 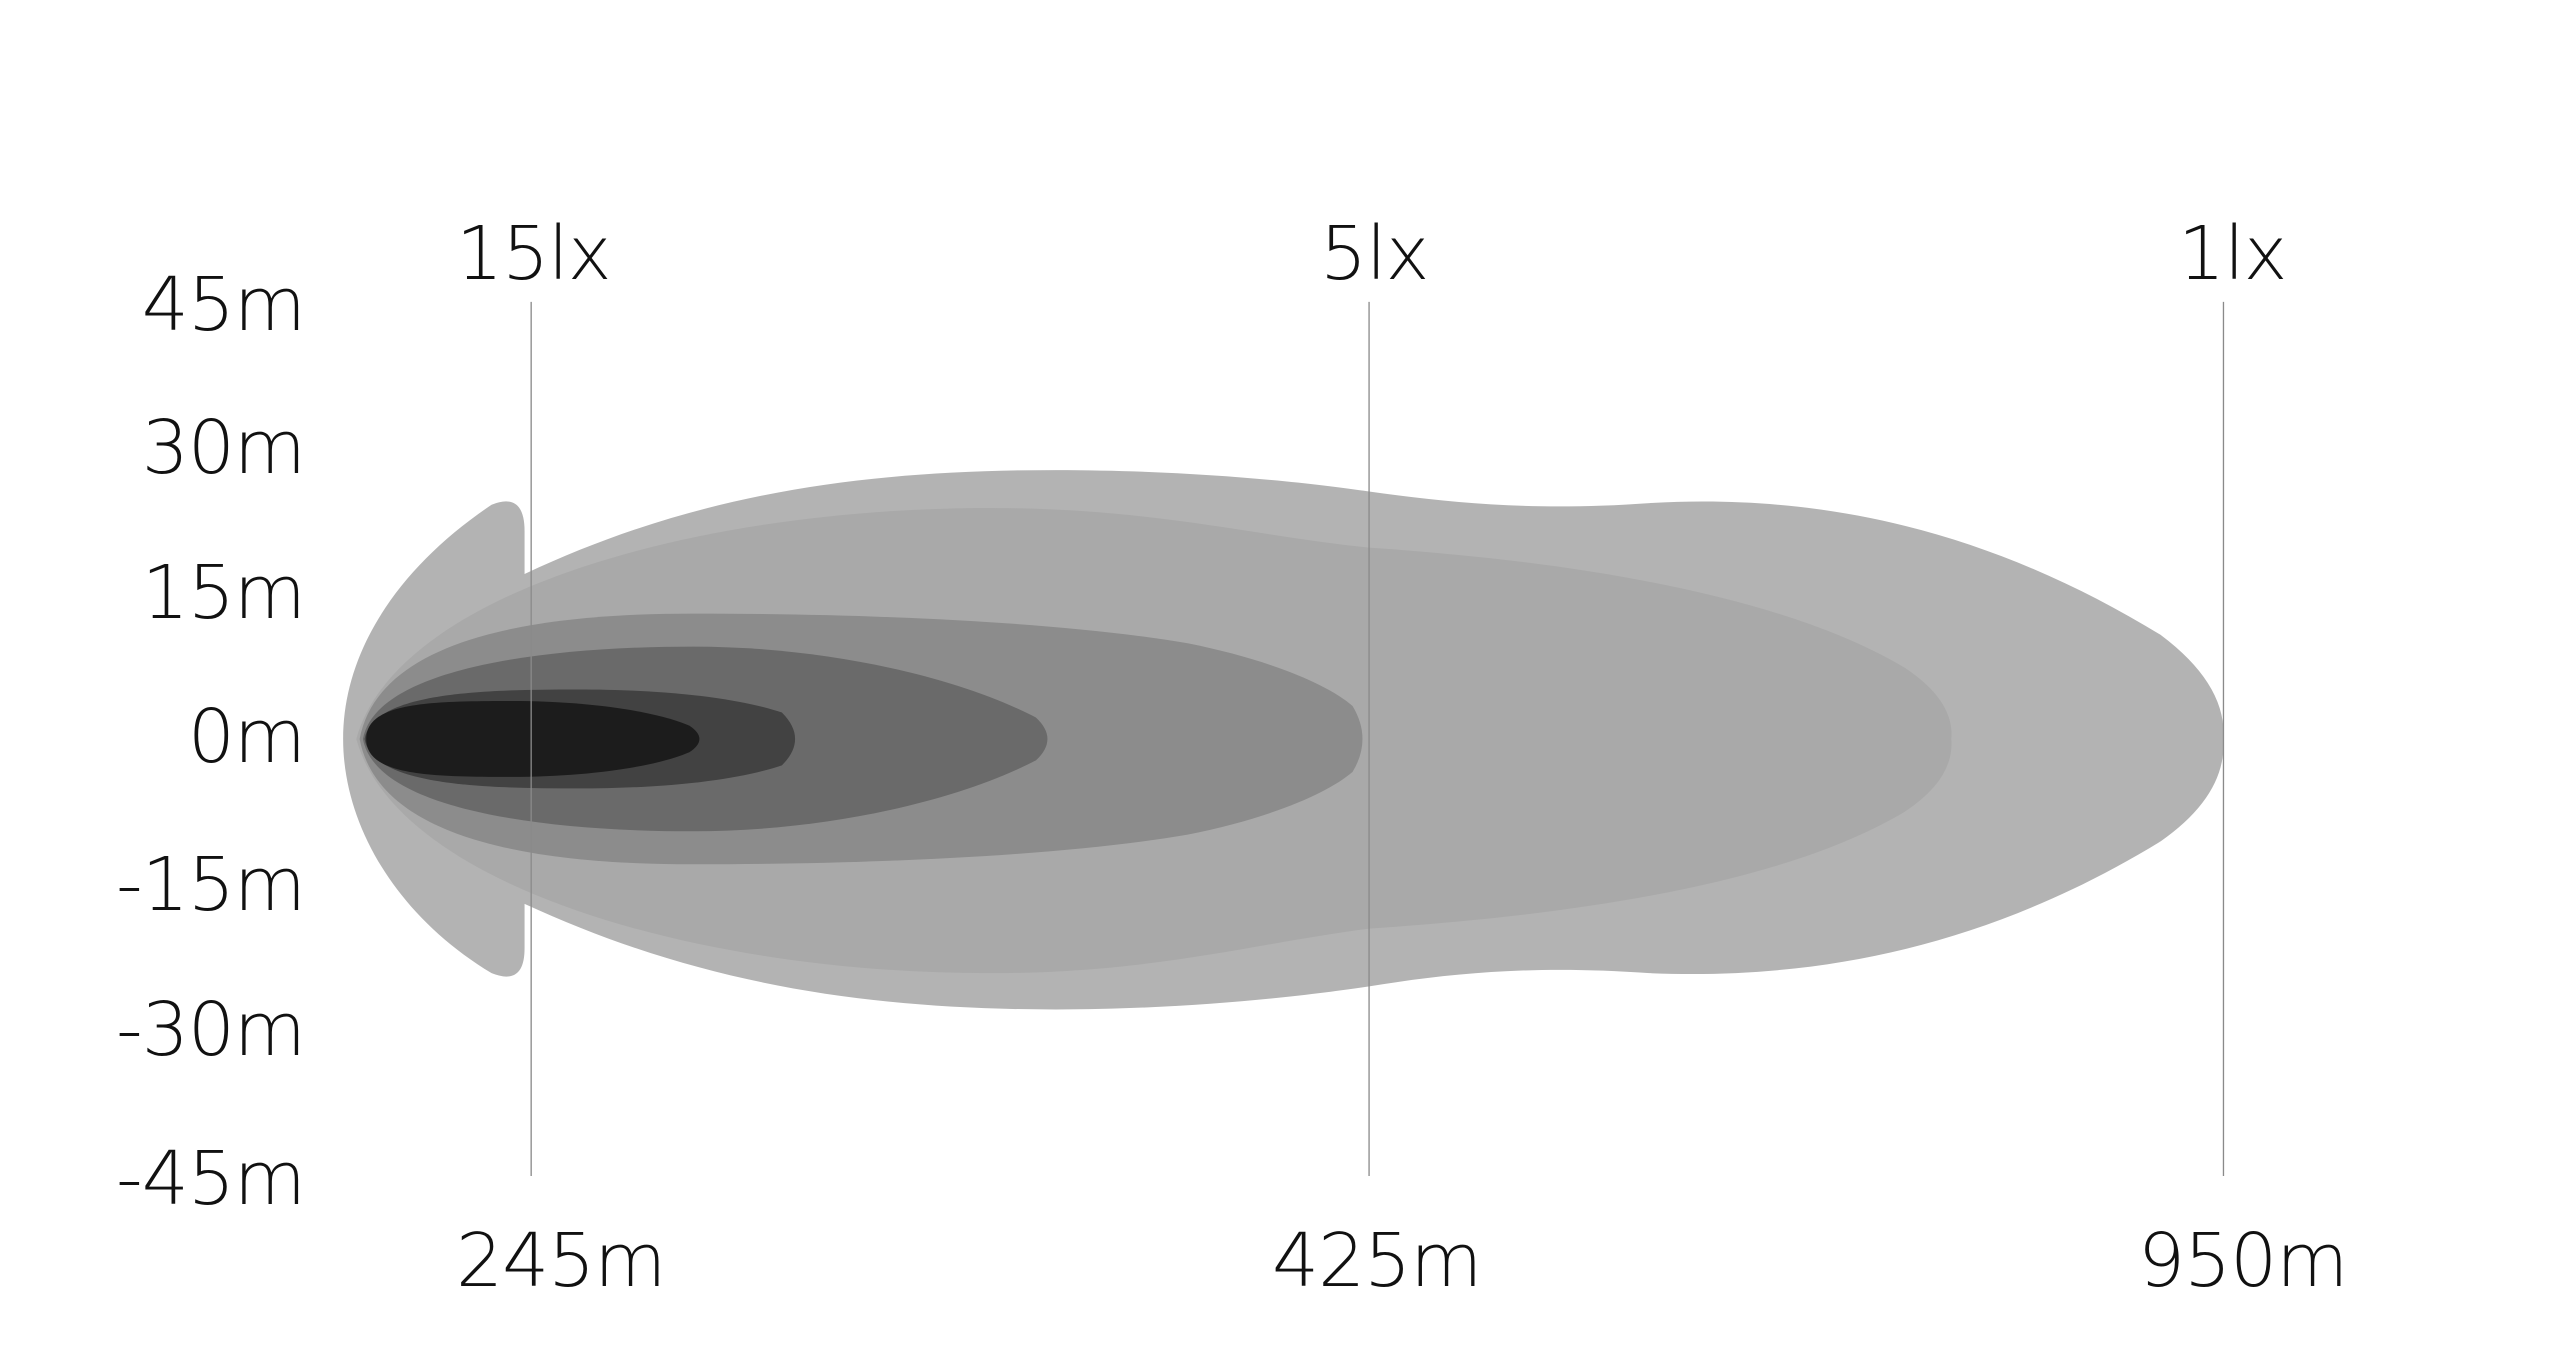 What do you see at coordinates (223, 448) in the screenshot?
I see `y-tick-label: 30m` at bounding box center [223, 448].